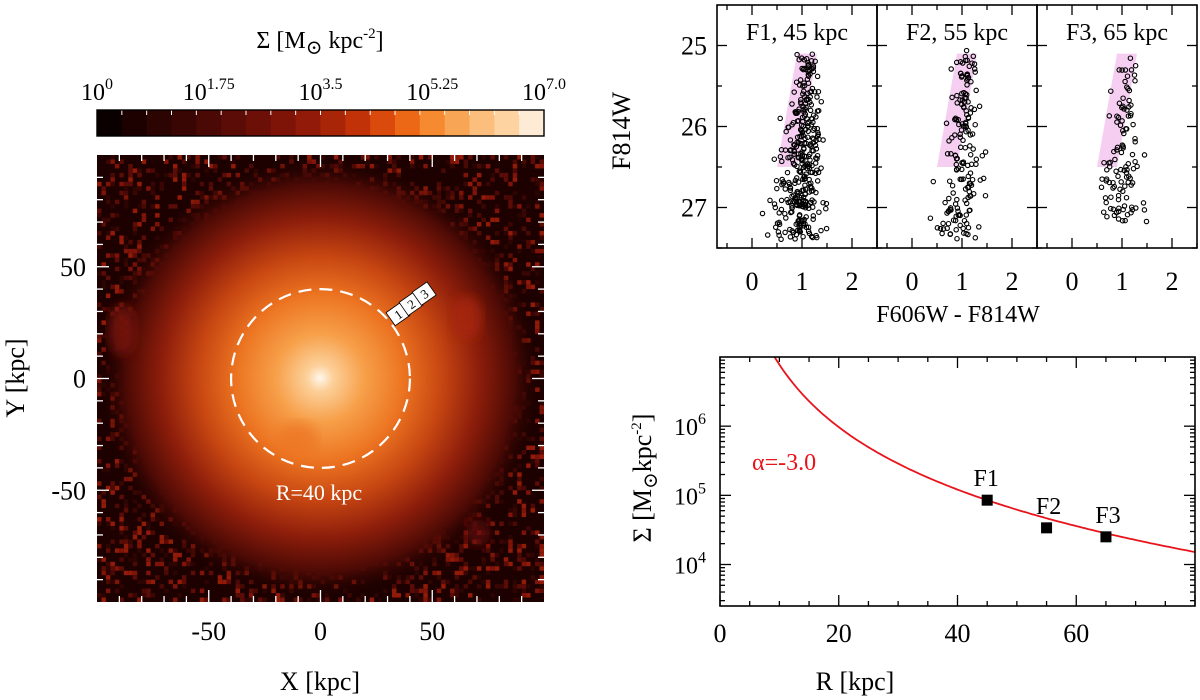 The width and height of the screenshot is (1200, 700). What do you see at coordinates (159, 123) in the screenshot?
I see `colorbar-cell` at bounding box center [159, 123].